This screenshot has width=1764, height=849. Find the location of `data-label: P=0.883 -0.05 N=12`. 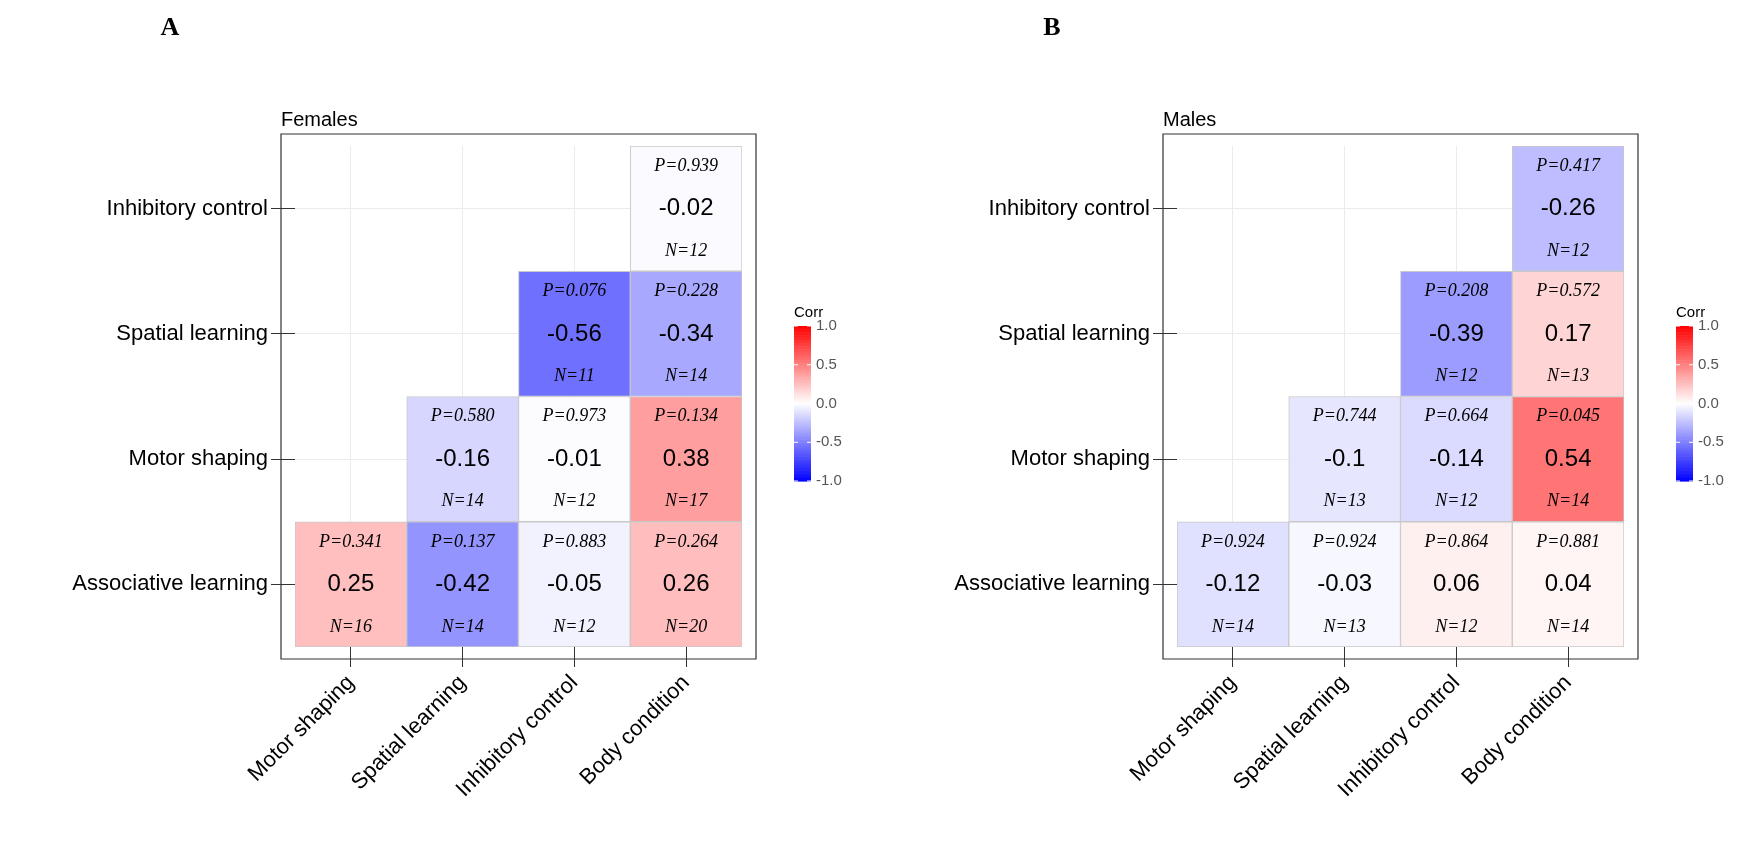

data-label: P=0.883 -0.05 N=12 is located at coordinates (574, 583).